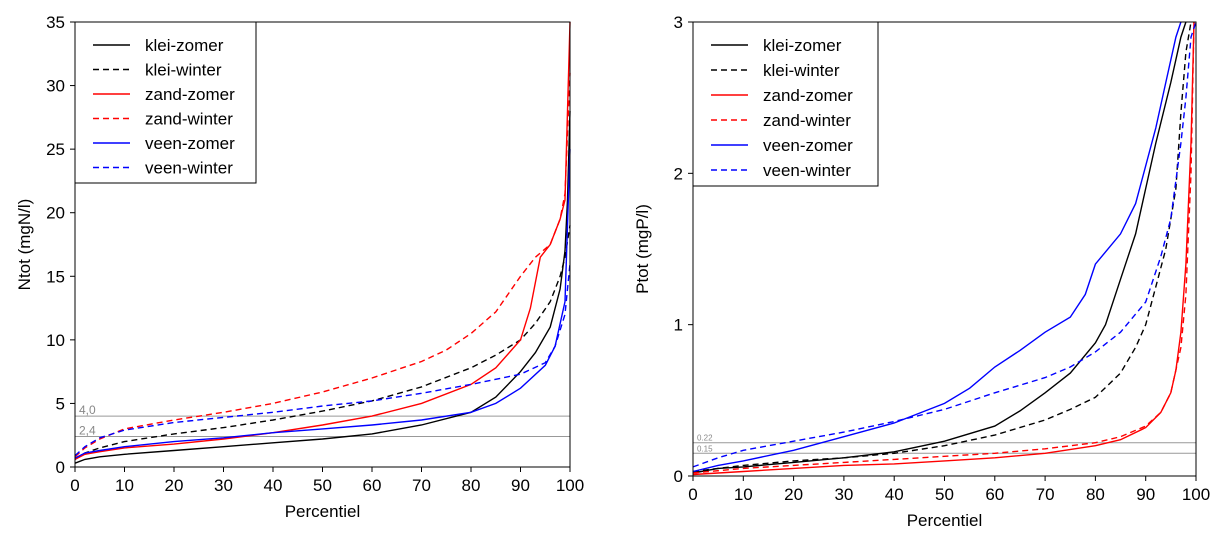  I want to click on y-tick-label: 25, so click(55, 149).